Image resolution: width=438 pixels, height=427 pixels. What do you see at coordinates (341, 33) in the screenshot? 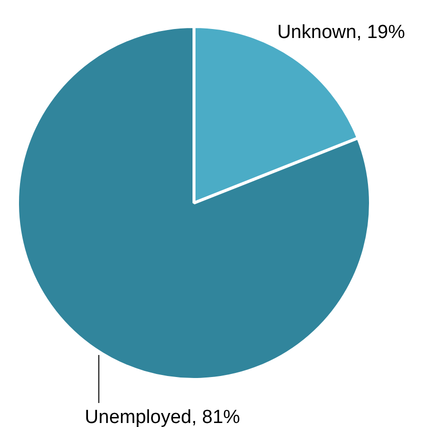
I see `slice-label: Unknown, 19%` at bounding box center [341, 33].